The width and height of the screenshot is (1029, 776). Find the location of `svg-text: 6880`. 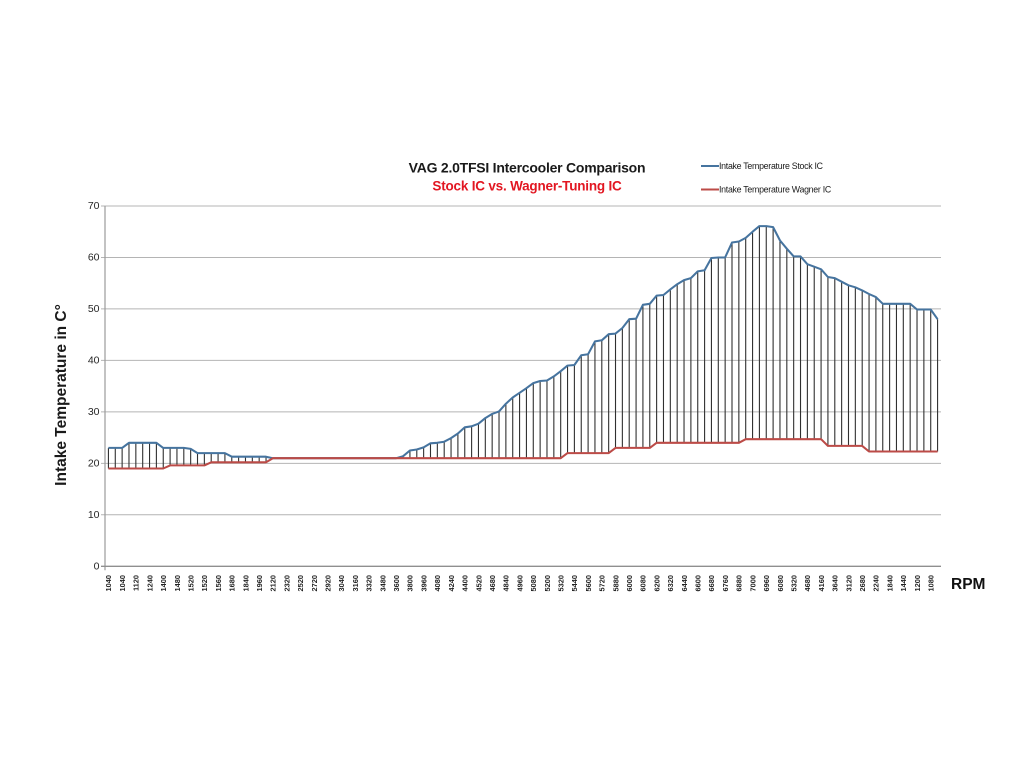

svg-text: 6880 is located at coordinates (739, 583).